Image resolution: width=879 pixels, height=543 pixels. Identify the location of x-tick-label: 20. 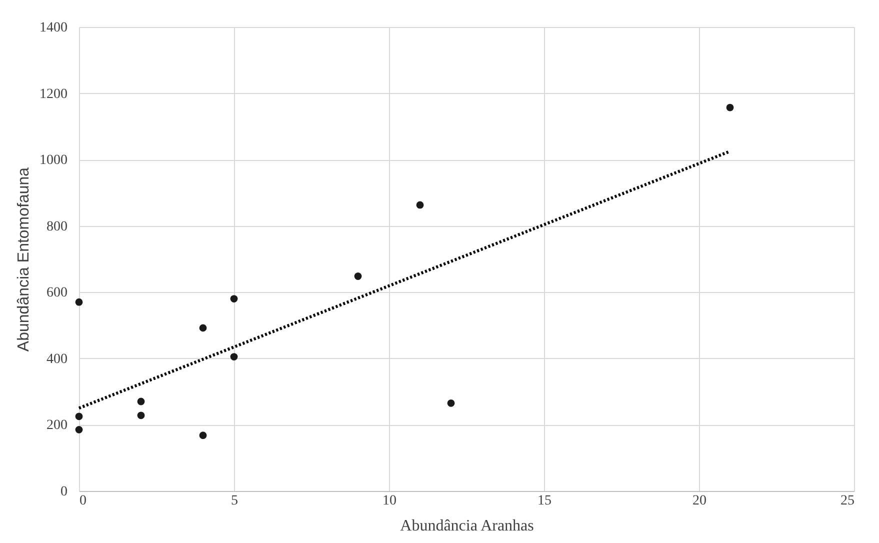
(699, 501).